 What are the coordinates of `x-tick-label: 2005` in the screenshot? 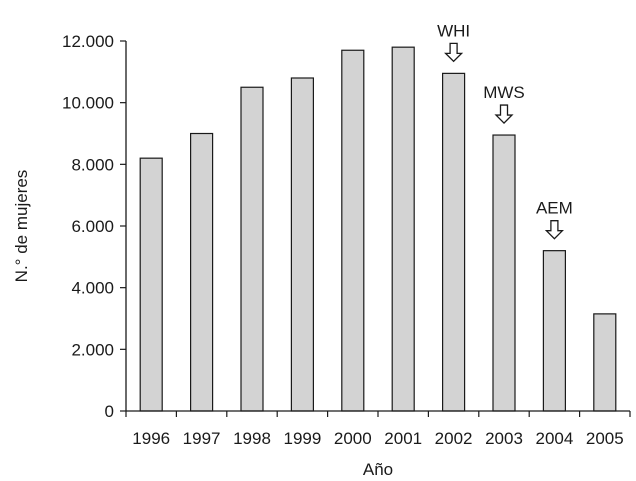 It's located at (605, 438).